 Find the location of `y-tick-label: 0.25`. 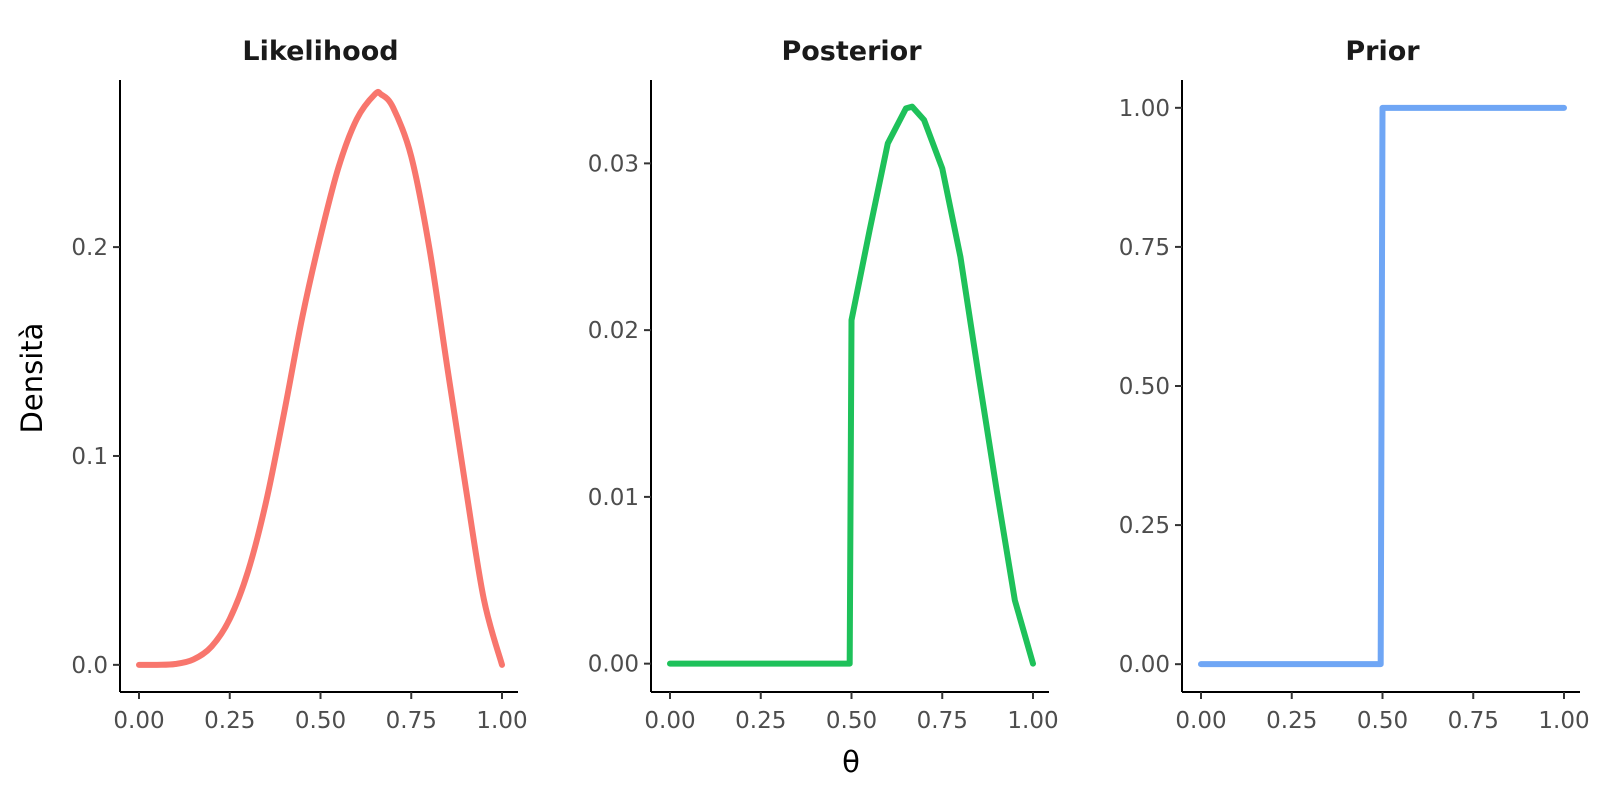

y-tick-label: 0.25 is located at coordinates (1144, 526).